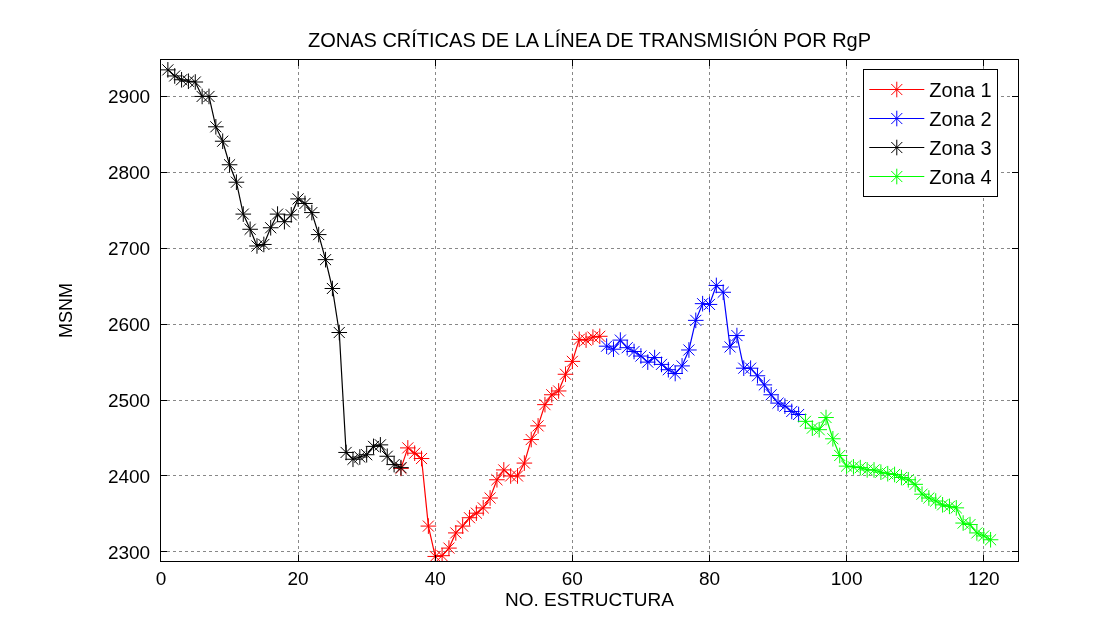 Image resolution: width=1107 pixels, height=623 pixels. Describe the element at coordinates (846, 578) in the screenshot. I see `x-tick-label: 100` at that location.